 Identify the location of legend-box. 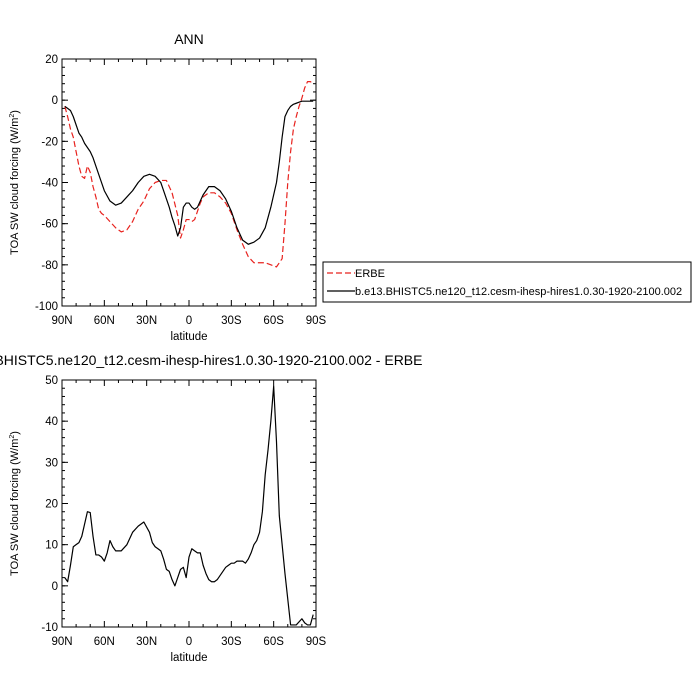
(507, 282).